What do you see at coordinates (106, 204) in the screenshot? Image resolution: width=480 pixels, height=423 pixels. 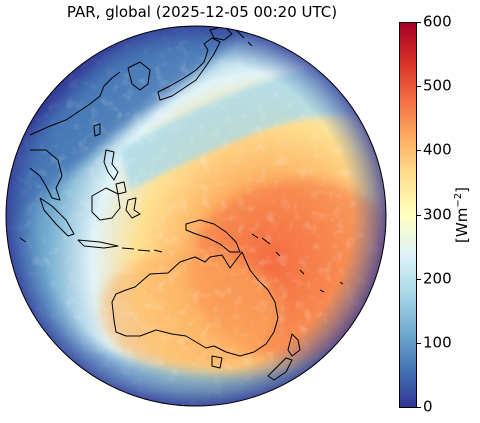 I see `borneo-coastline` at bounding box center [106, 204].